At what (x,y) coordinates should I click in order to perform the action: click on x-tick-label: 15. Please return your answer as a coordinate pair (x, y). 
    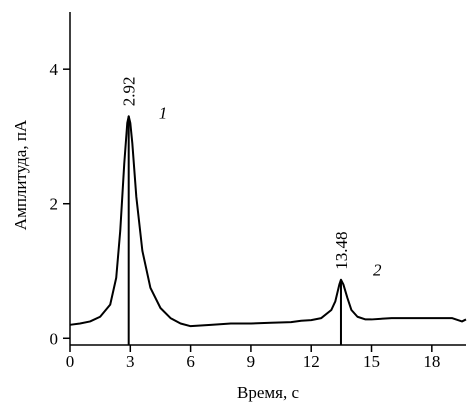
    Looking at the image, I should click on (371, 361).